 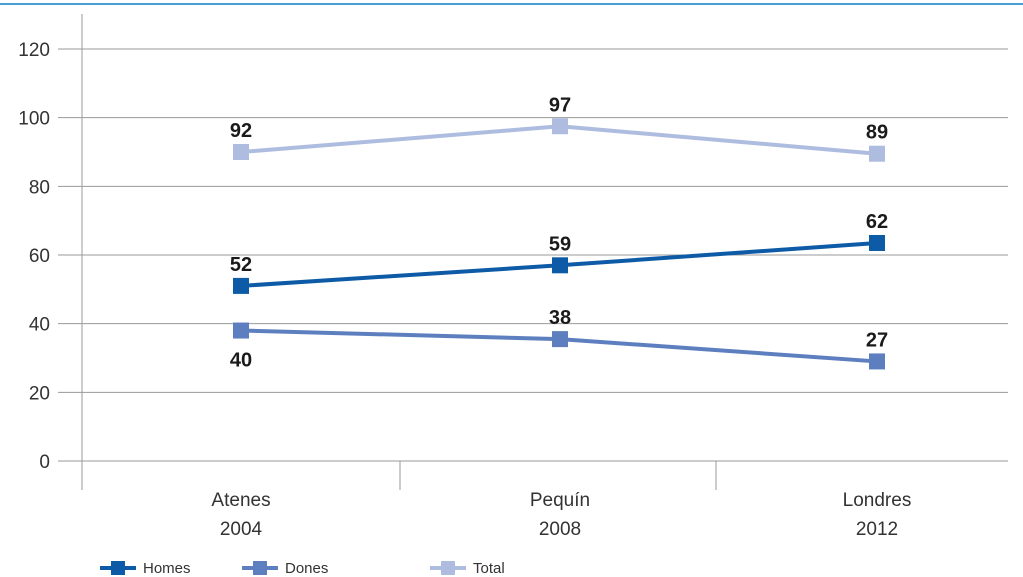 I want to click on data-label-homes: 59, so click(x=560, y=244).